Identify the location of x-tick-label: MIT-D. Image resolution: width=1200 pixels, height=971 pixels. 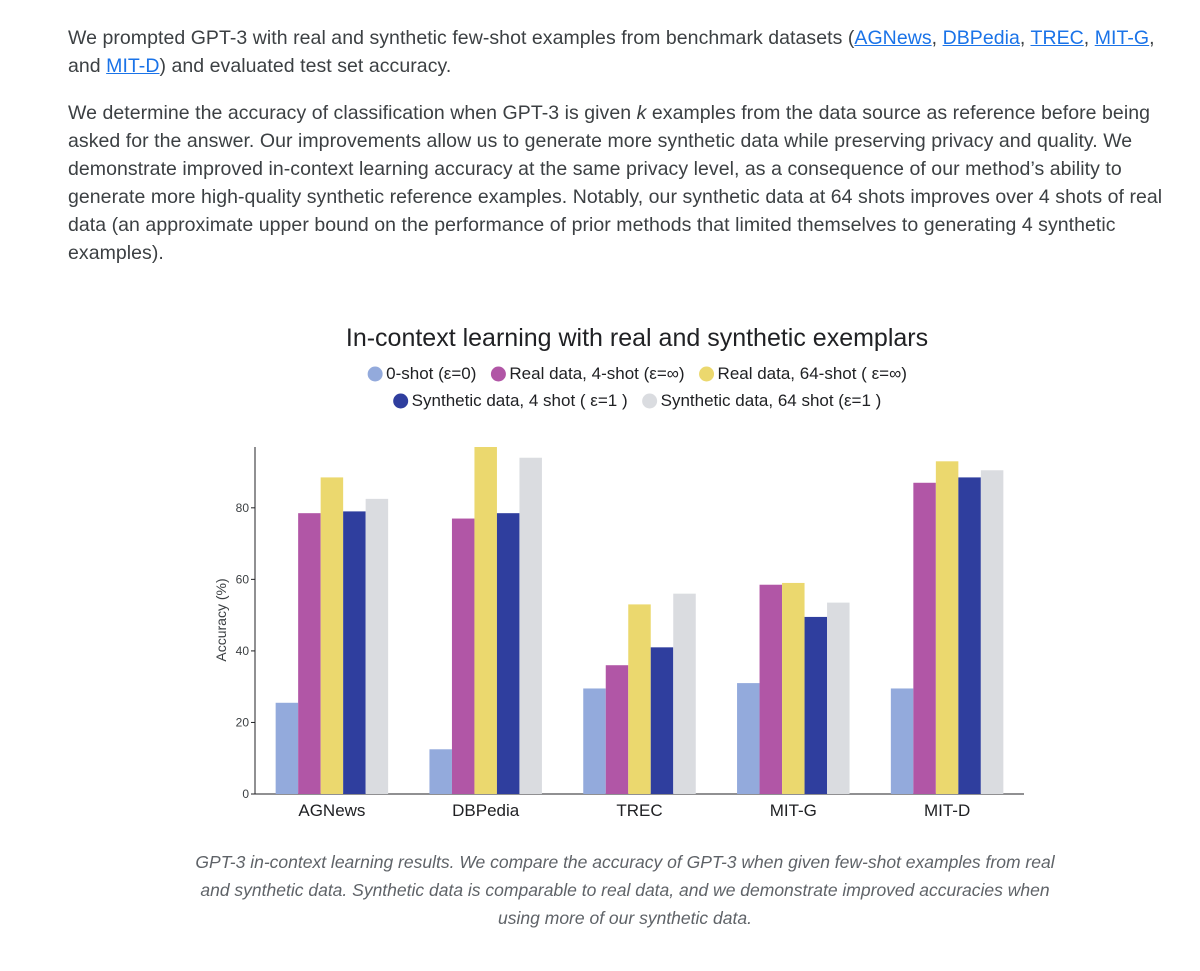
(947, 810).